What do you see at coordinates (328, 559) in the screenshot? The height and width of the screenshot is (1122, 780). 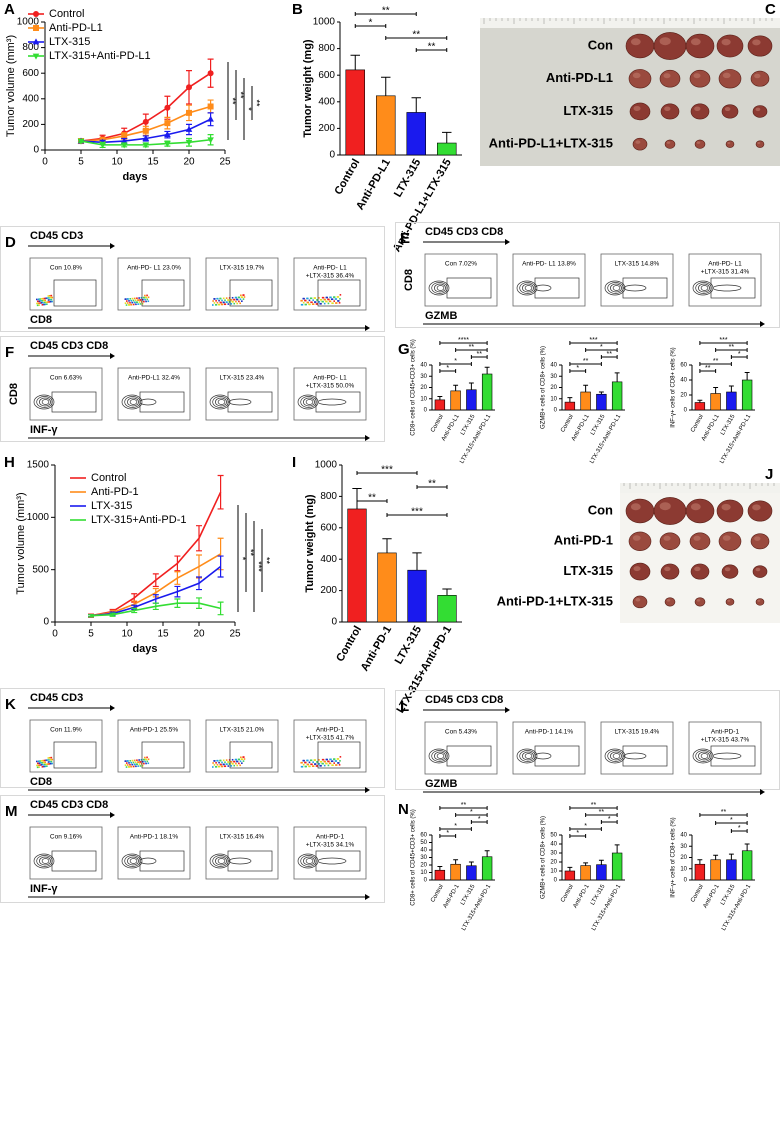 I see `y-tick-label: 400` at bounding box center [328, 559].